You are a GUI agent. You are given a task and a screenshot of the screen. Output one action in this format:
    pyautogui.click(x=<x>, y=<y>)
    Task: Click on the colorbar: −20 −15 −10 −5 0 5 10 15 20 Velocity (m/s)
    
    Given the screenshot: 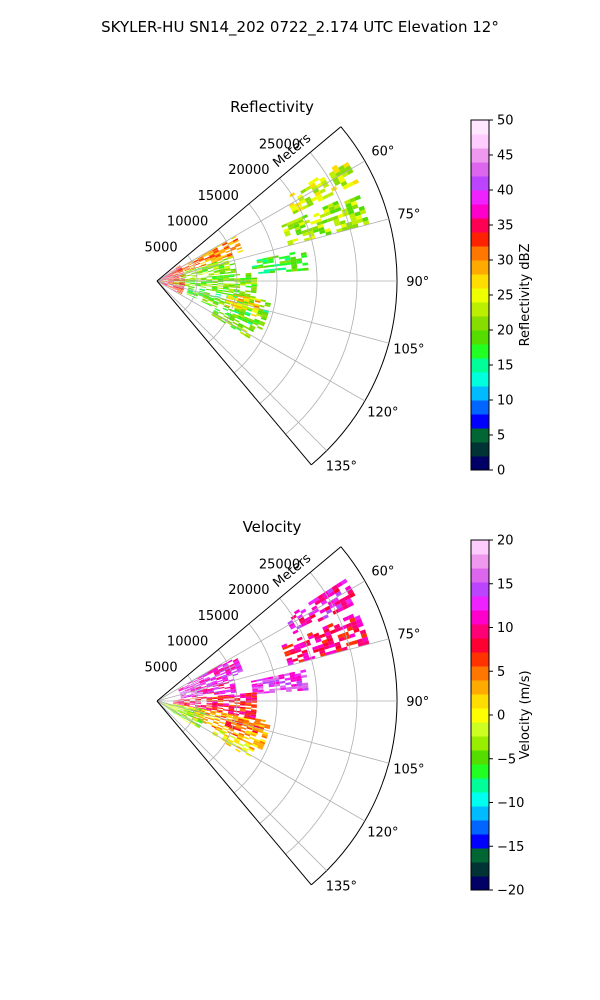 What is the action you would take?
    pyautogui.click(x=501, y=716)
    